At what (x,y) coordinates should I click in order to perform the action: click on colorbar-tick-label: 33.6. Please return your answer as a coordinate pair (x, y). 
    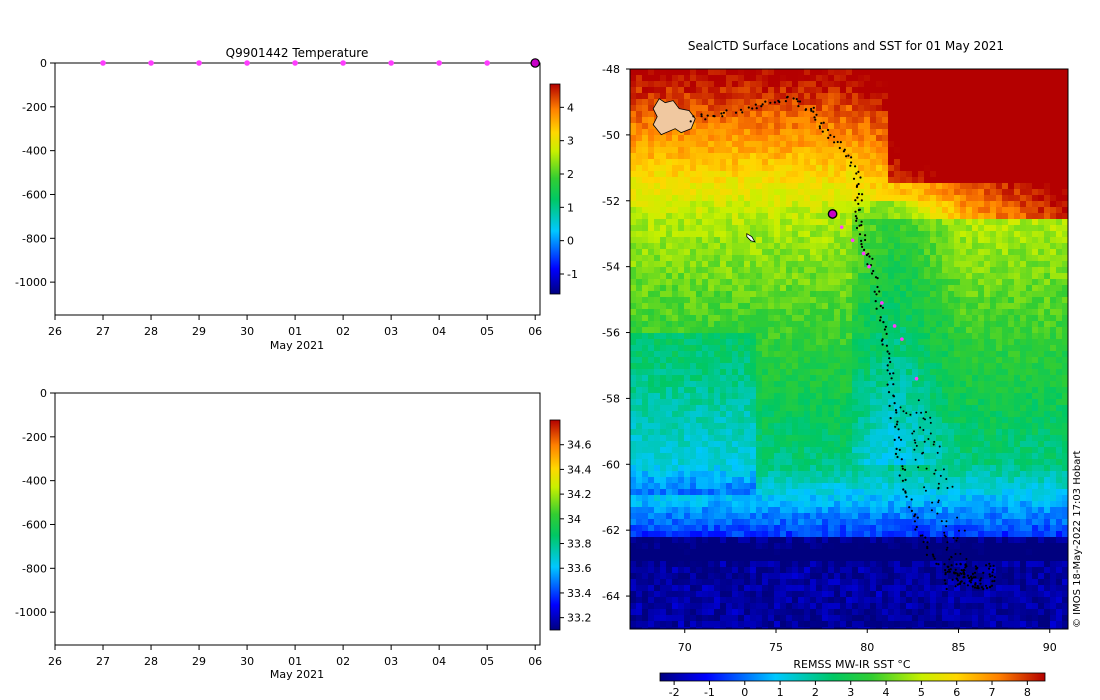
    Looking at the image, I should click on (579, 568).